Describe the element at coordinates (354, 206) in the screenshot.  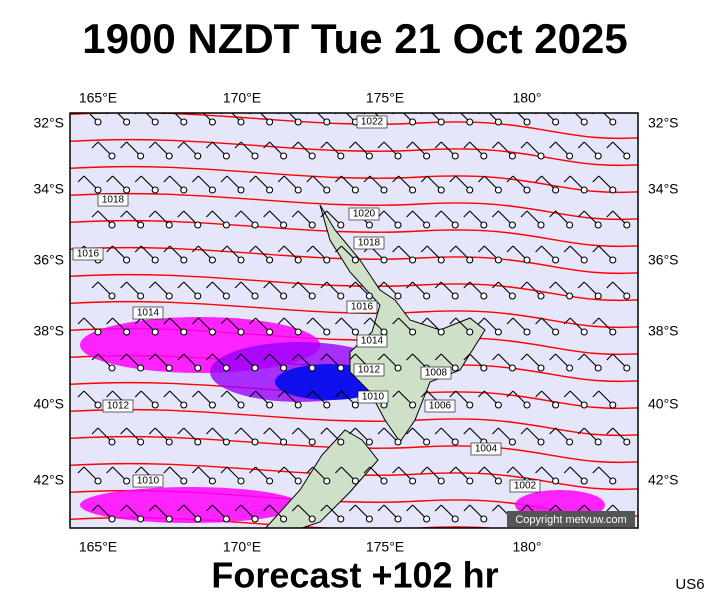
I see `isobar` at that location.